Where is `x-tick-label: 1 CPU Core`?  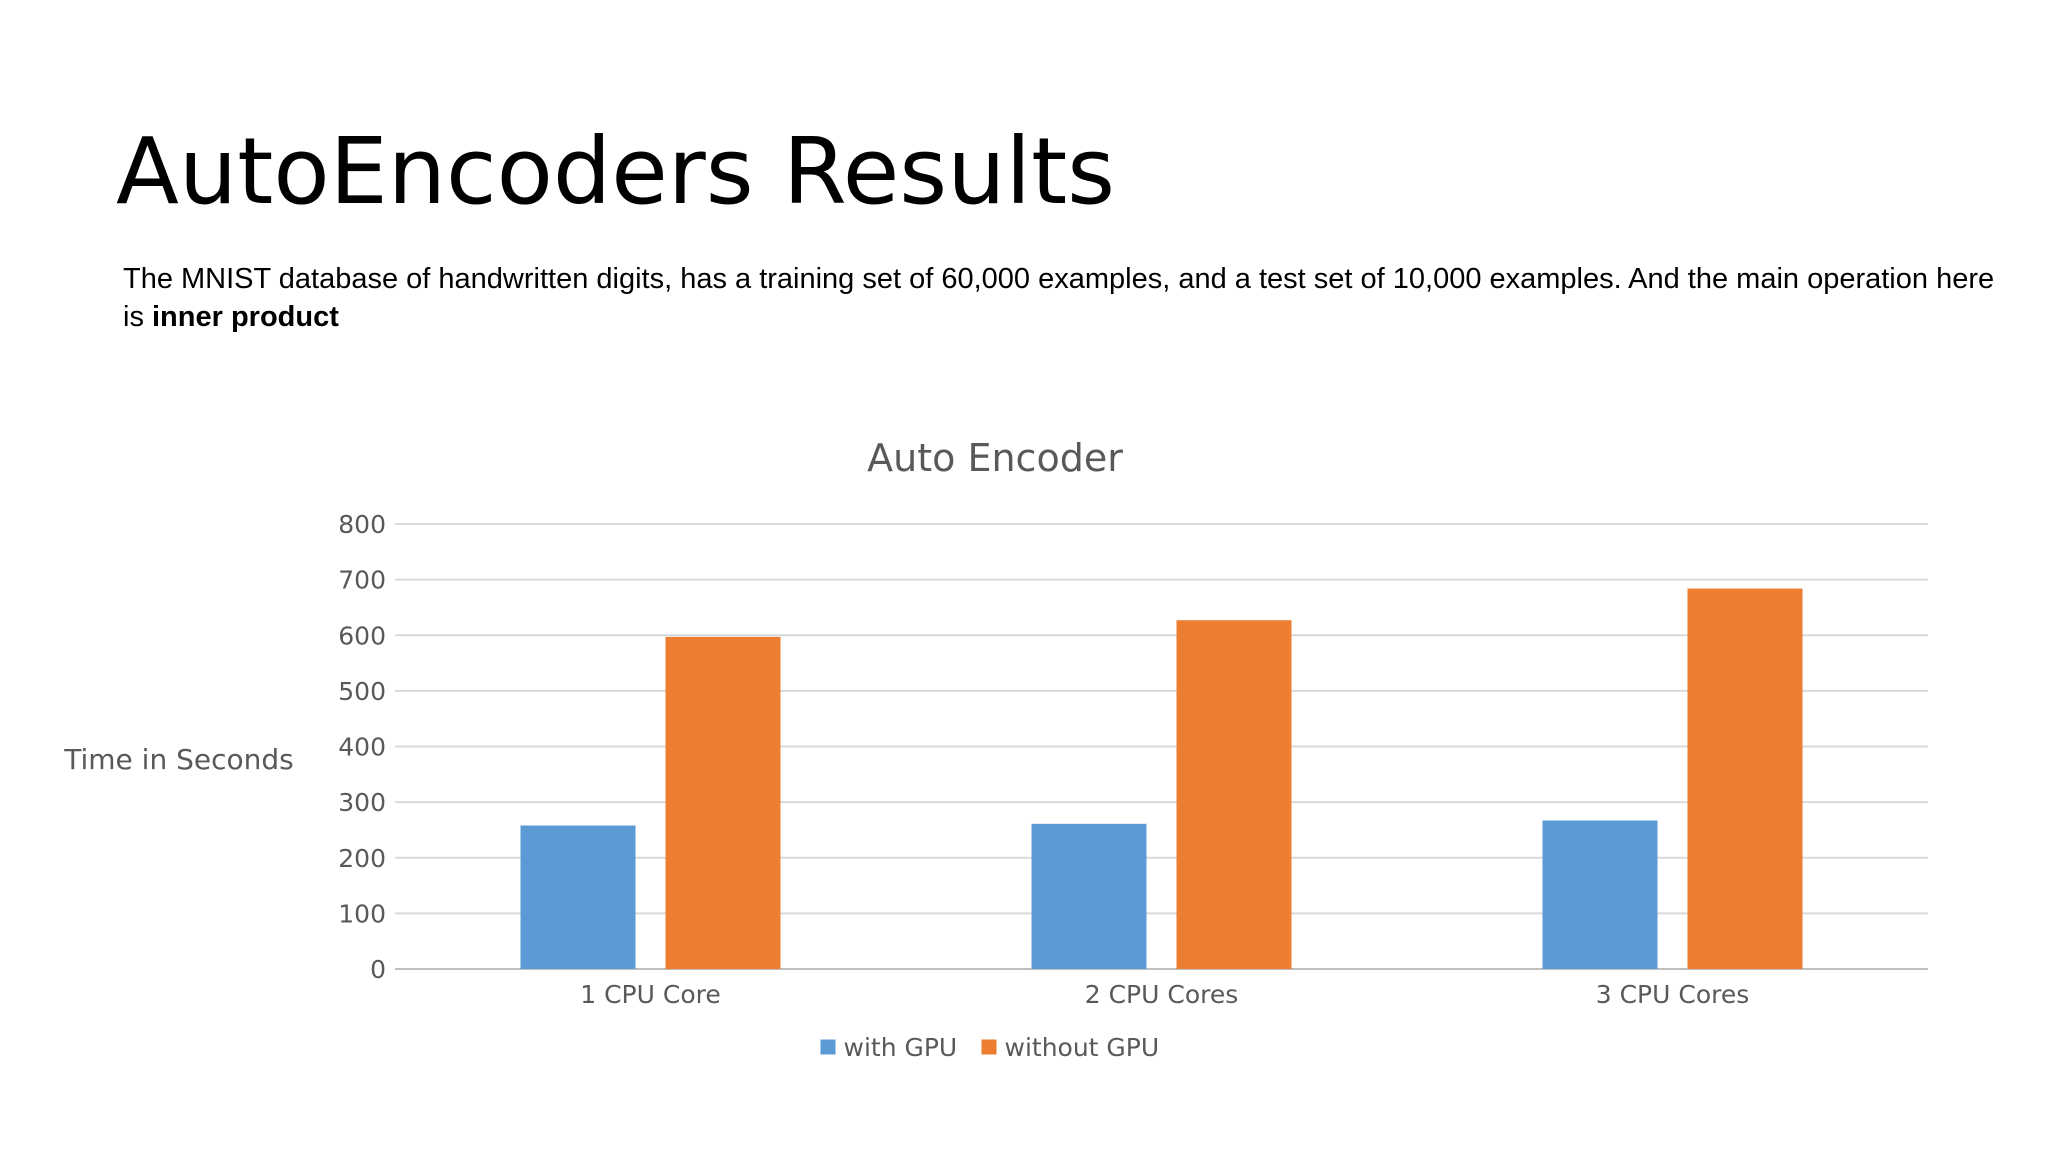 x-tick-label: 1 CPU Core is located at coordinates (650, 994).